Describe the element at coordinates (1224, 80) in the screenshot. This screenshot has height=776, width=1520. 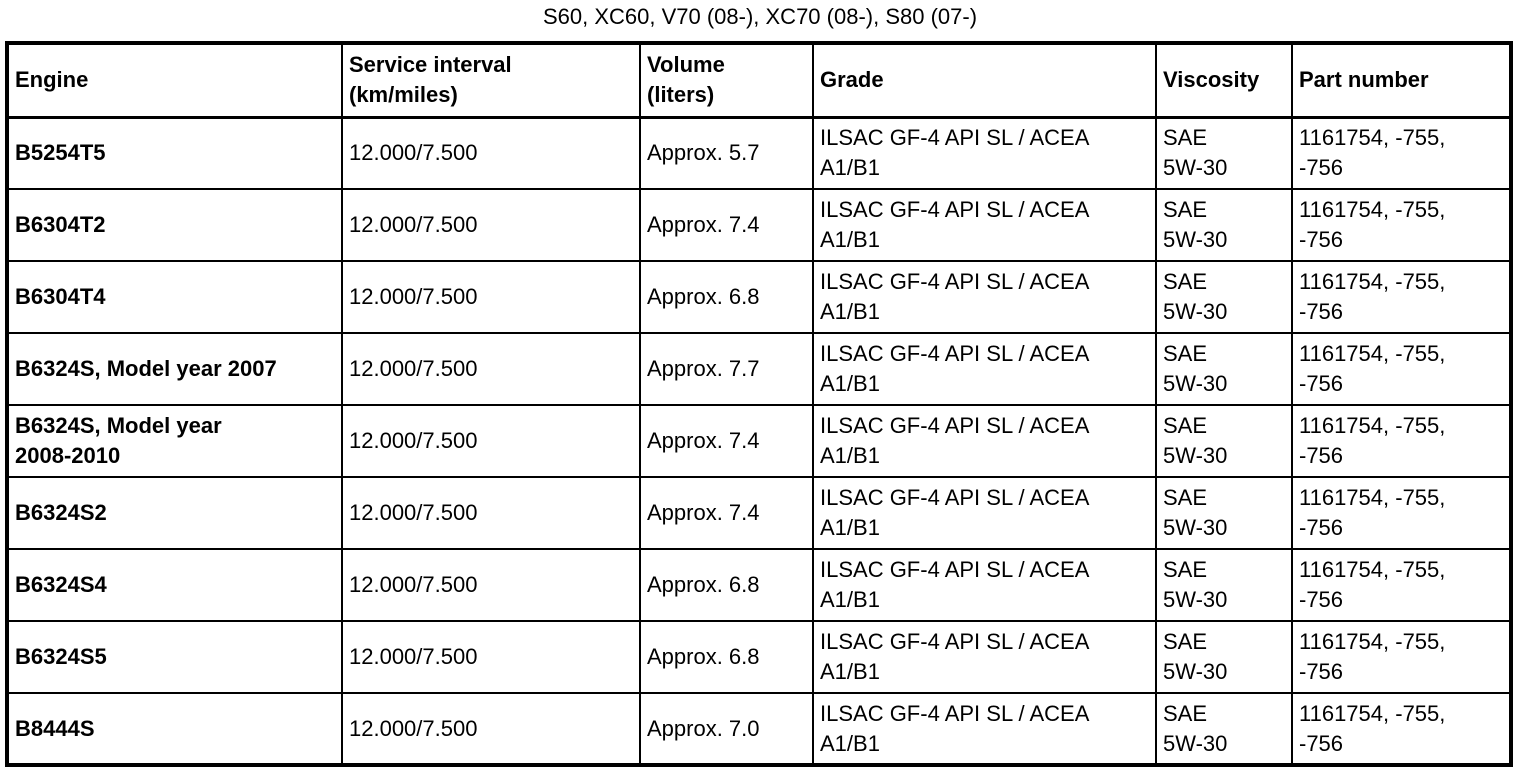
I see `header-viscosity: Viscosity` at that location.